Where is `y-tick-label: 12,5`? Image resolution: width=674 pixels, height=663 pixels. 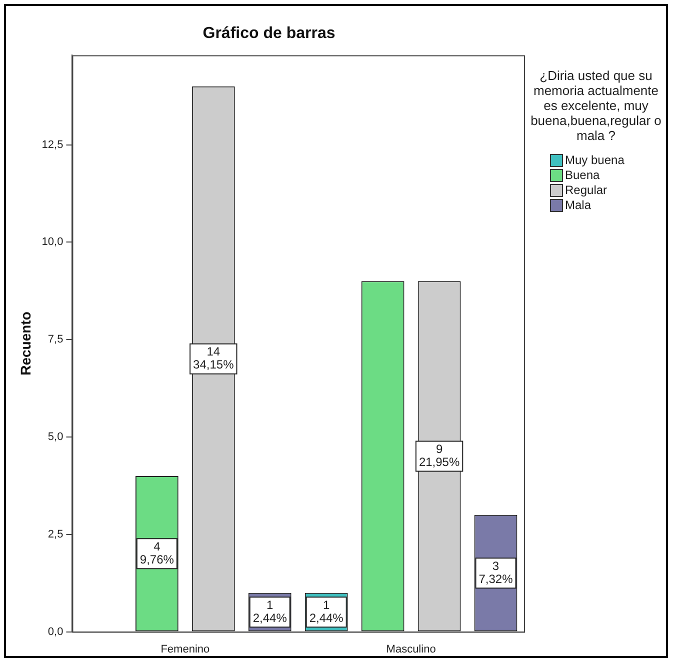 y-tick-label: 12,5 is located at coordinates (53, 144).